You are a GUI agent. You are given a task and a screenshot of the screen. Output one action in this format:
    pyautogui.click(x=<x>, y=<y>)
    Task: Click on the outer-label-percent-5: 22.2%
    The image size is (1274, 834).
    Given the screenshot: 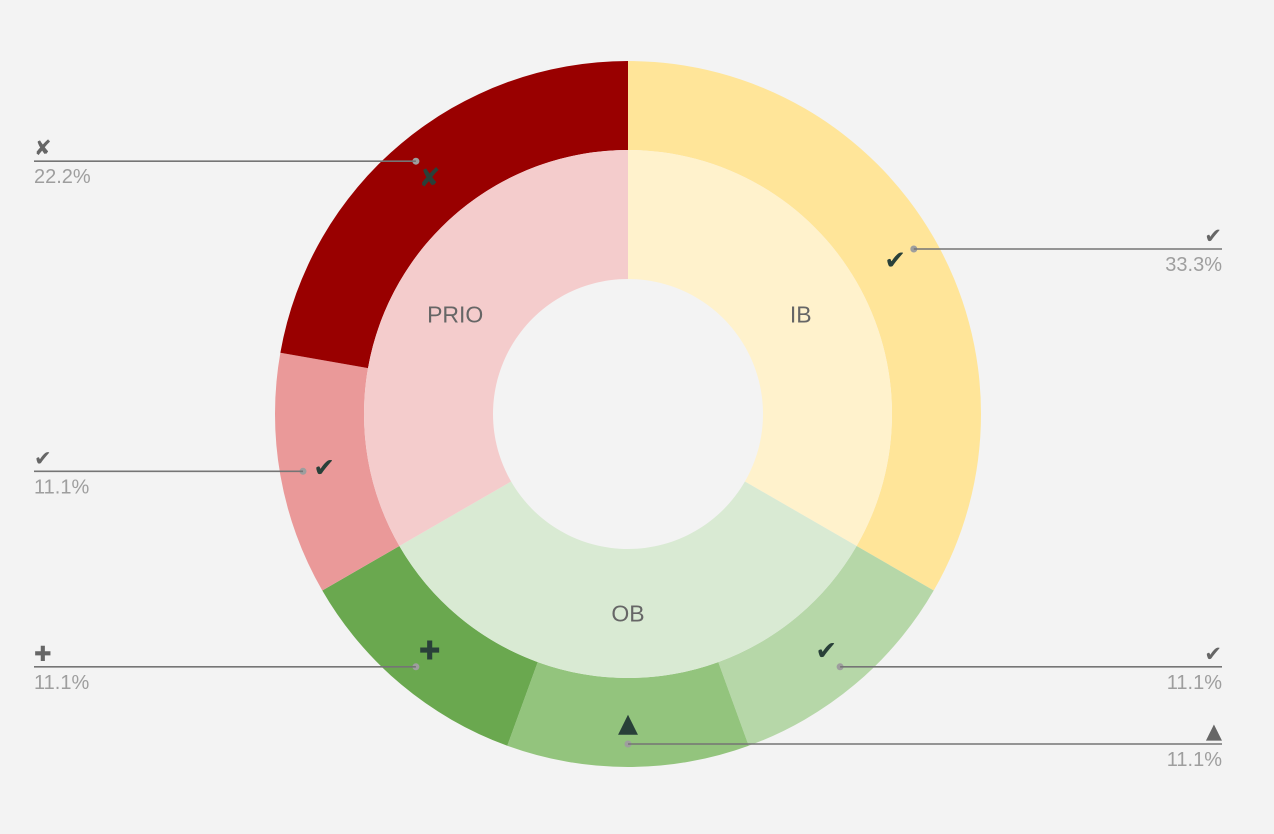 What is the action you would take?
    pyautogui.click(x=62, y=177)
    